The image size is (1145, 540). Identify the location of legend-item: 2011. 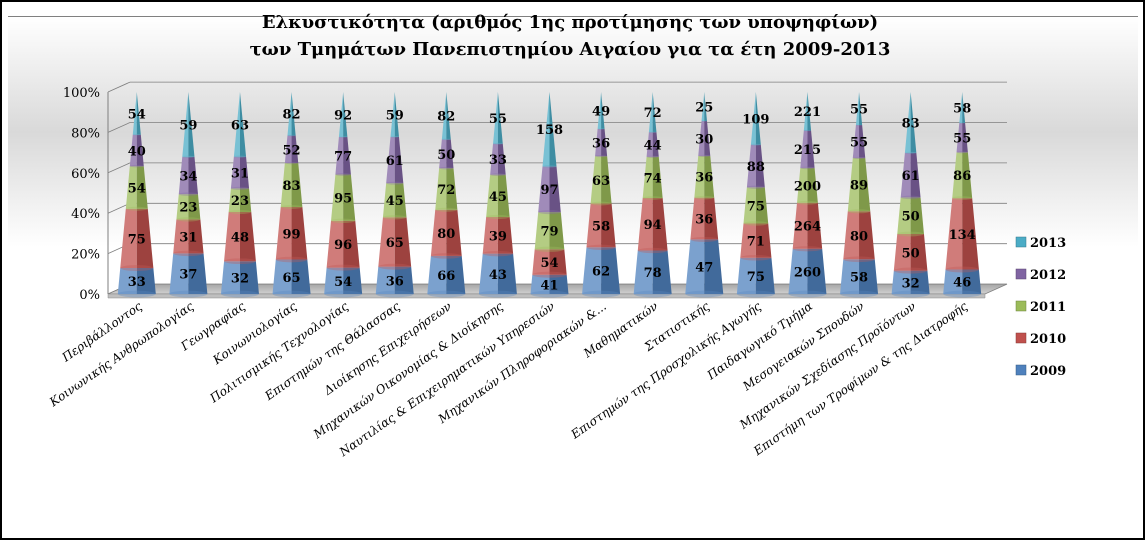
(1040, 307).